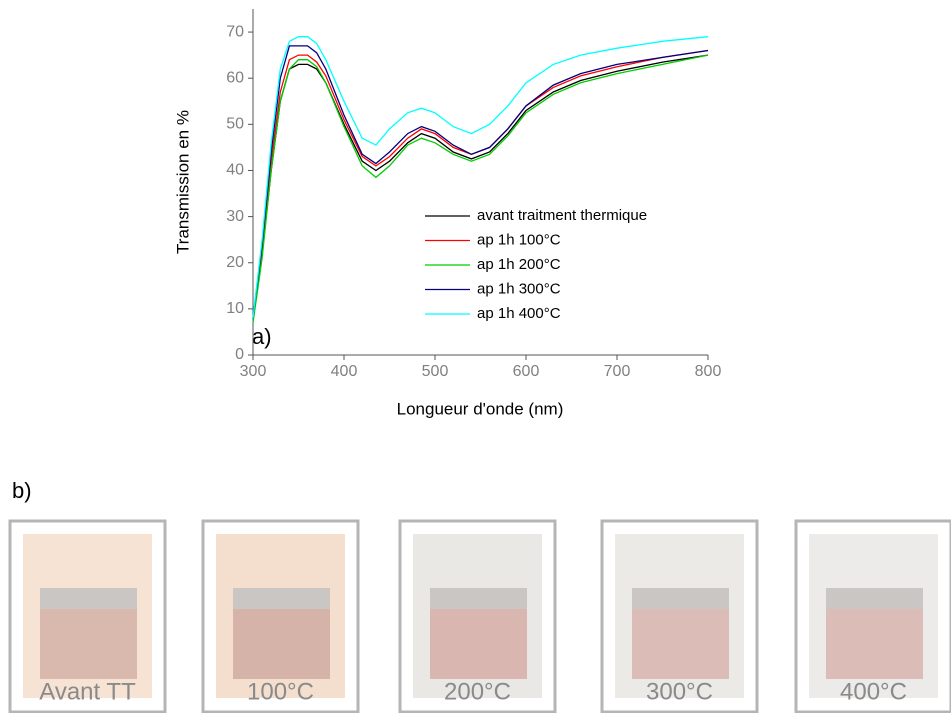 Image resolution: width=951 pixels, height=713 pixels. I want to click on legend-label: avant traitment thermique, so click(562, 215).